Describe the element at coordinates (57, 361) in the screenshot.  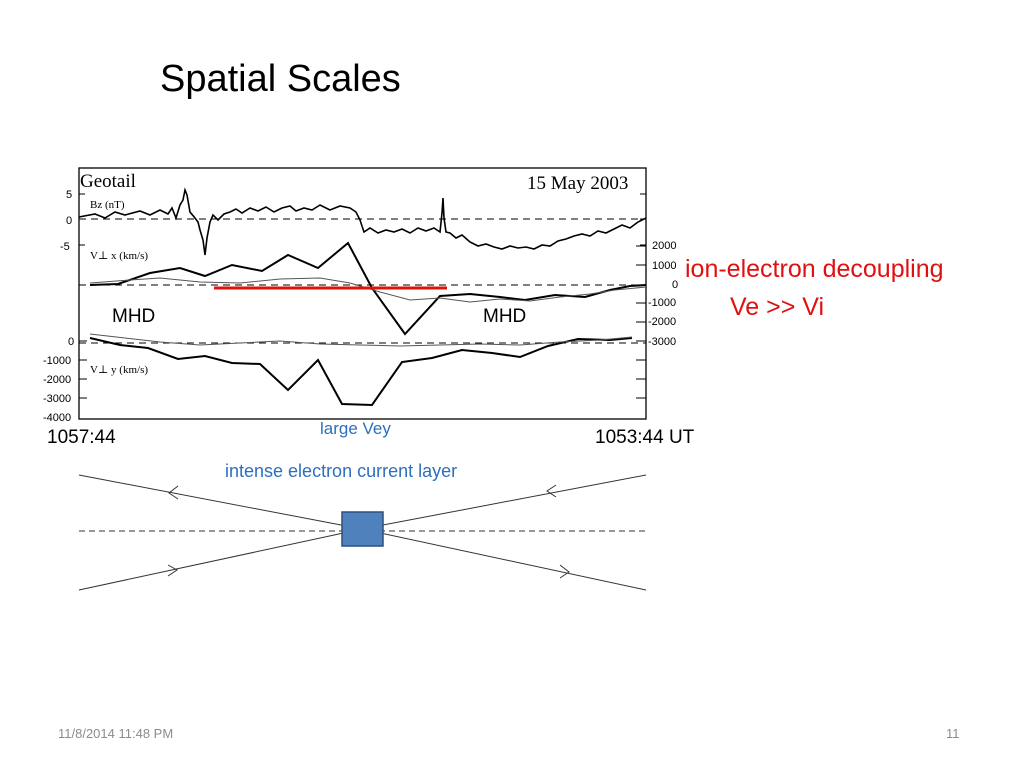
I see `vy-tick-neg1000: -1000` at that location.